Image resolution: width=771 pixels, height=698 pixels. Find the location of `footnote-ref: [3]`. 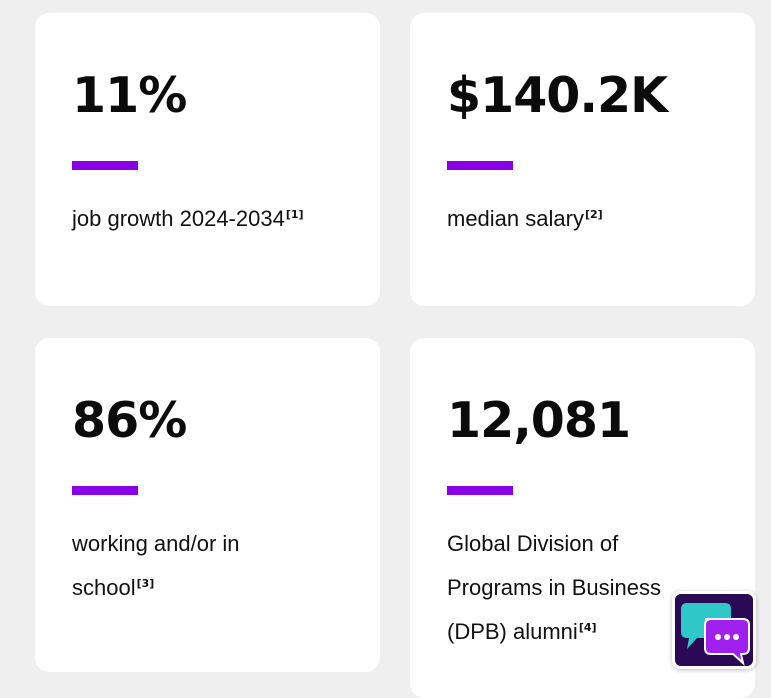

footnote-ref: [3] is located at coordinates (145, 583).